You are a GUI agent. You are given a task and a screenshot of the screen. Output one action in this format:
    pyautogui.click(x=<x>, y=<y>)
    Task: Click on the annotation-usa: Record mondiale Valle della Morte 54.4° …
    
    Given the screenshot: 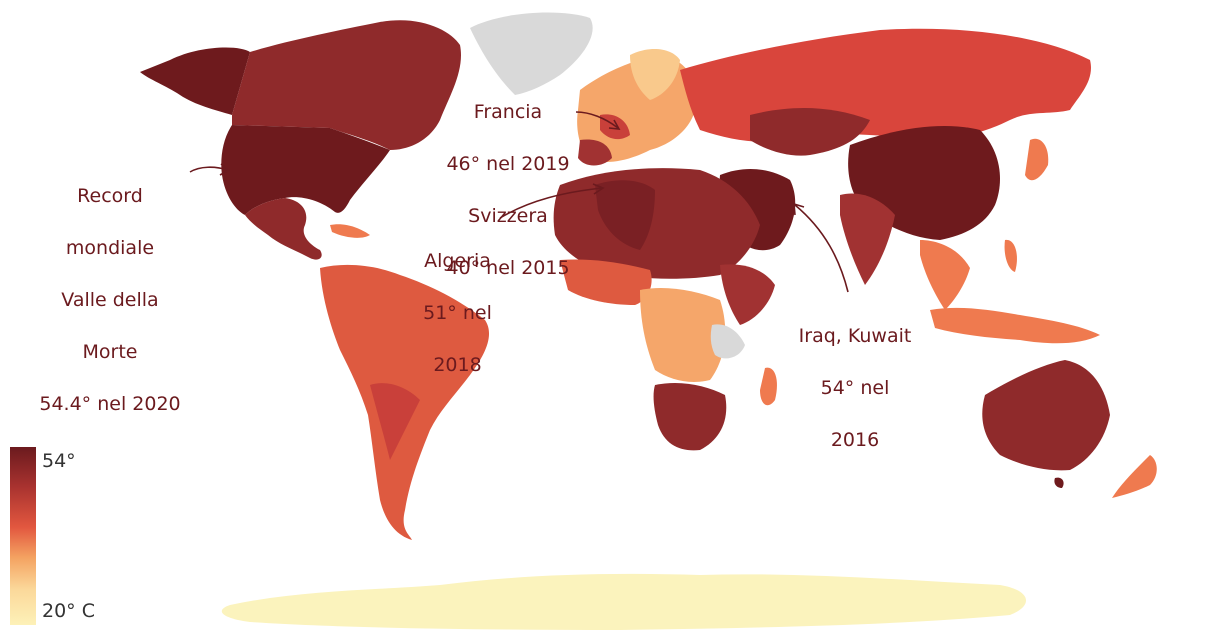 What is the action you would take?
    pyautogui.click(x=110, y=300)
    